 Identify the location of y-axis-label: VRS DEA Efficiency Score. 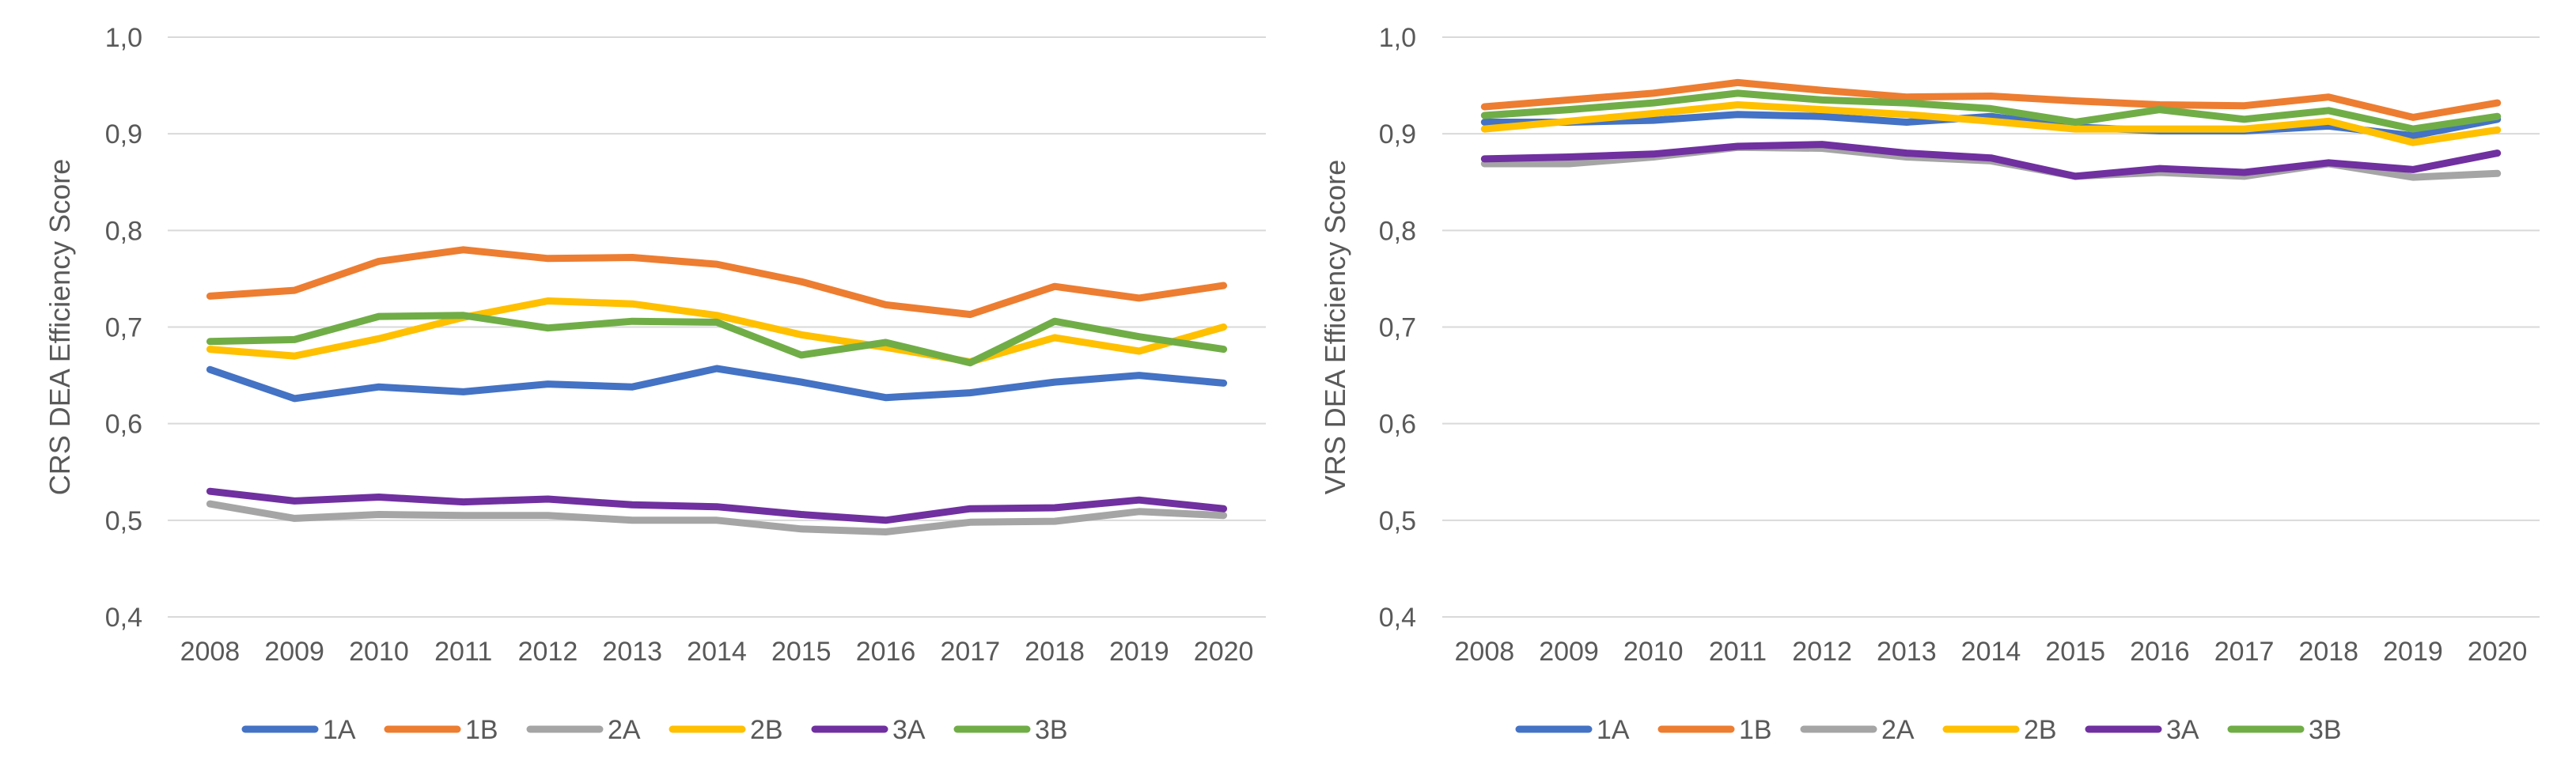
(1335, 327).